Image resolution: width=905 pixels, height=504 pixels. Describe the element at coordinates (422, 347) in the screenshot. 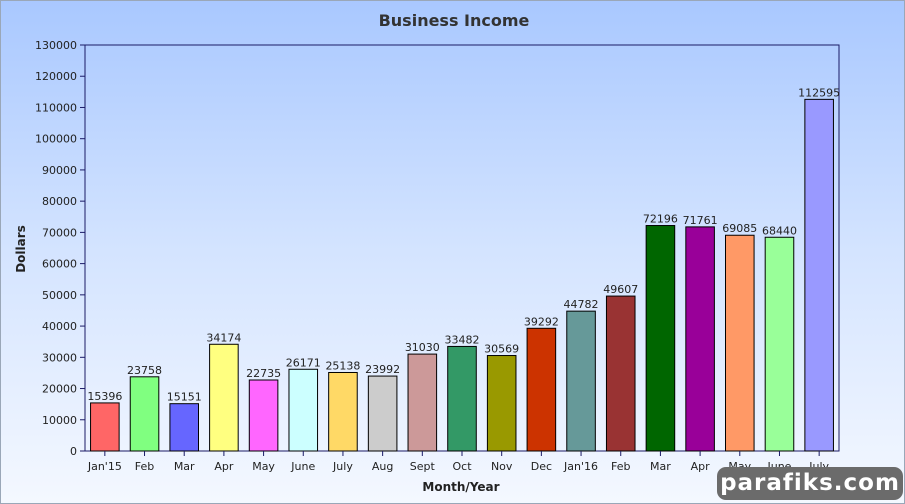

I see `data-label: 31030` at that location.